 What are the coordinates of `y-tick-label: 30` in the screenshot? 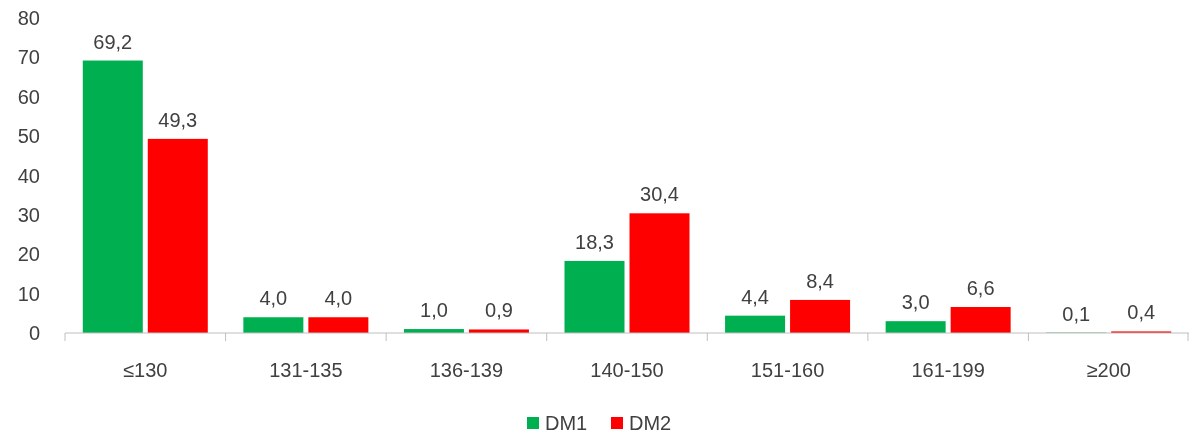 It's located at (28, 214).